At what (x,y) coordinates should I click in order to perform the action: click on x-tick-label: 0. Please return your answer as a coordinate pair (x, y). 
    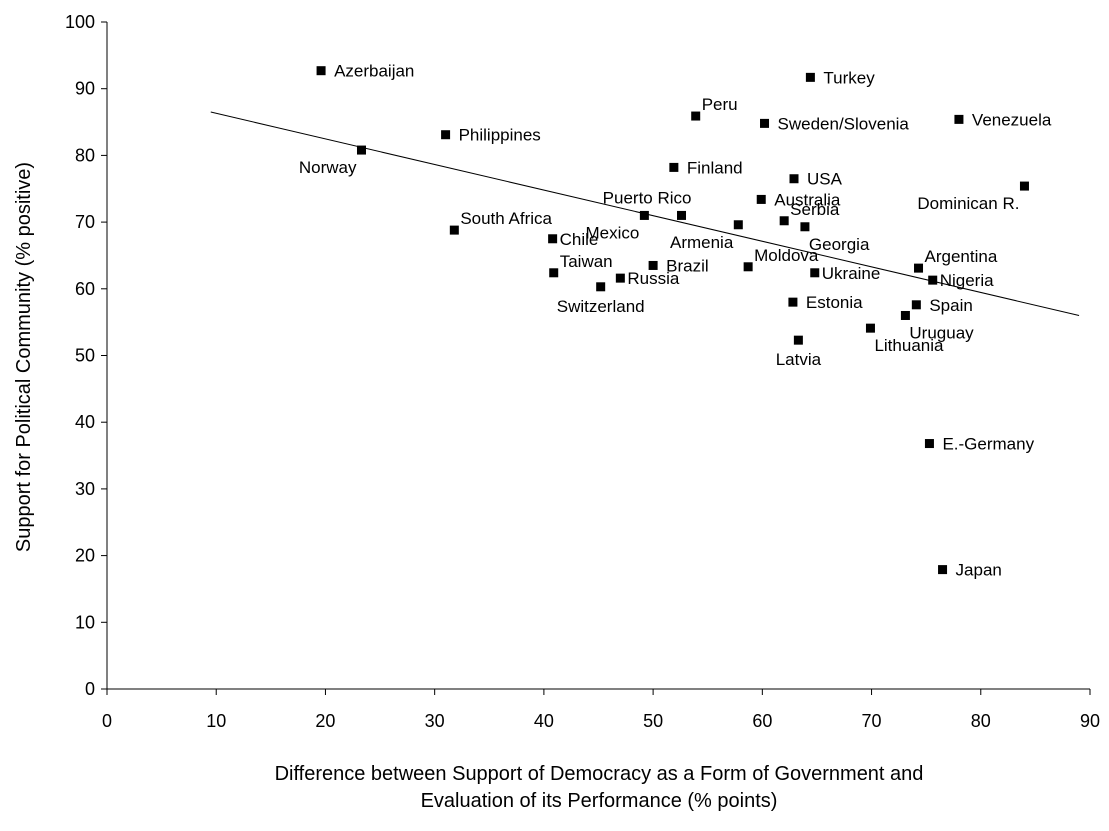
    Looking at the image, I should click on (107, 721).